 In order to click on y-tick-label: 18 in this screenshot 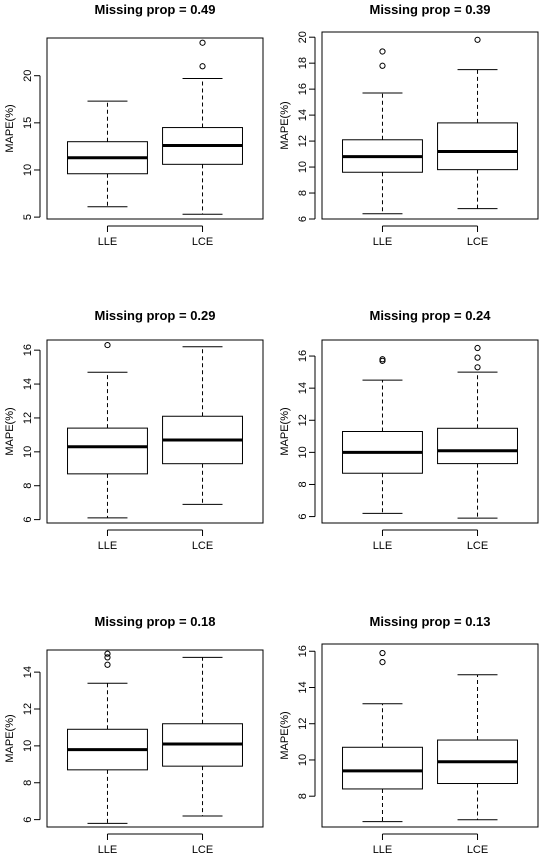, I will do `click(303, 63)`.